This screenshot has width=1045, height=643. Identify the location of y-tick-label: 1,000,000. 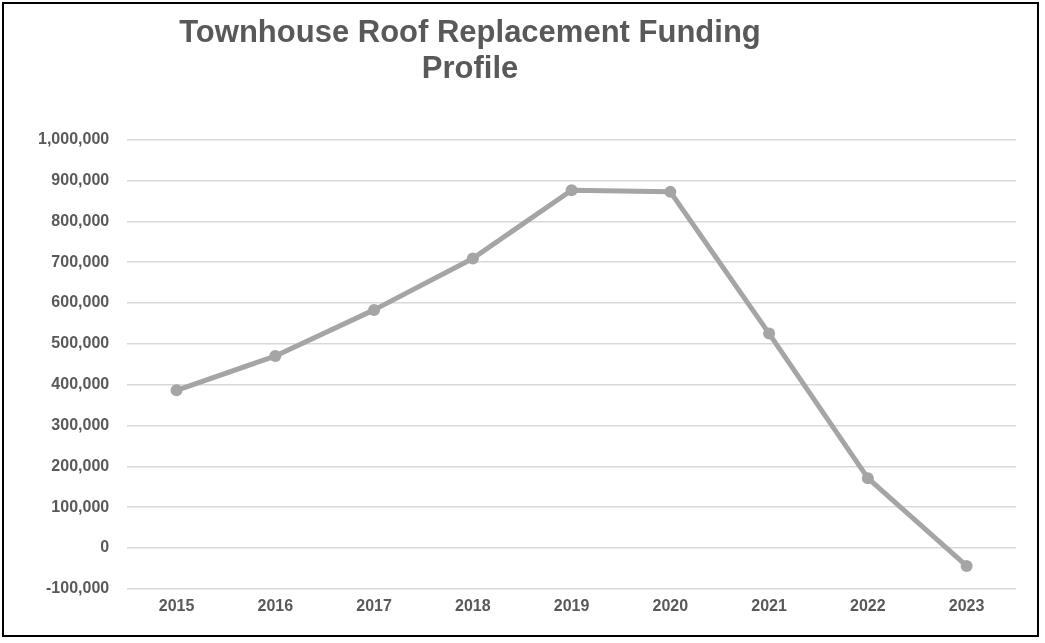
(73, 139).